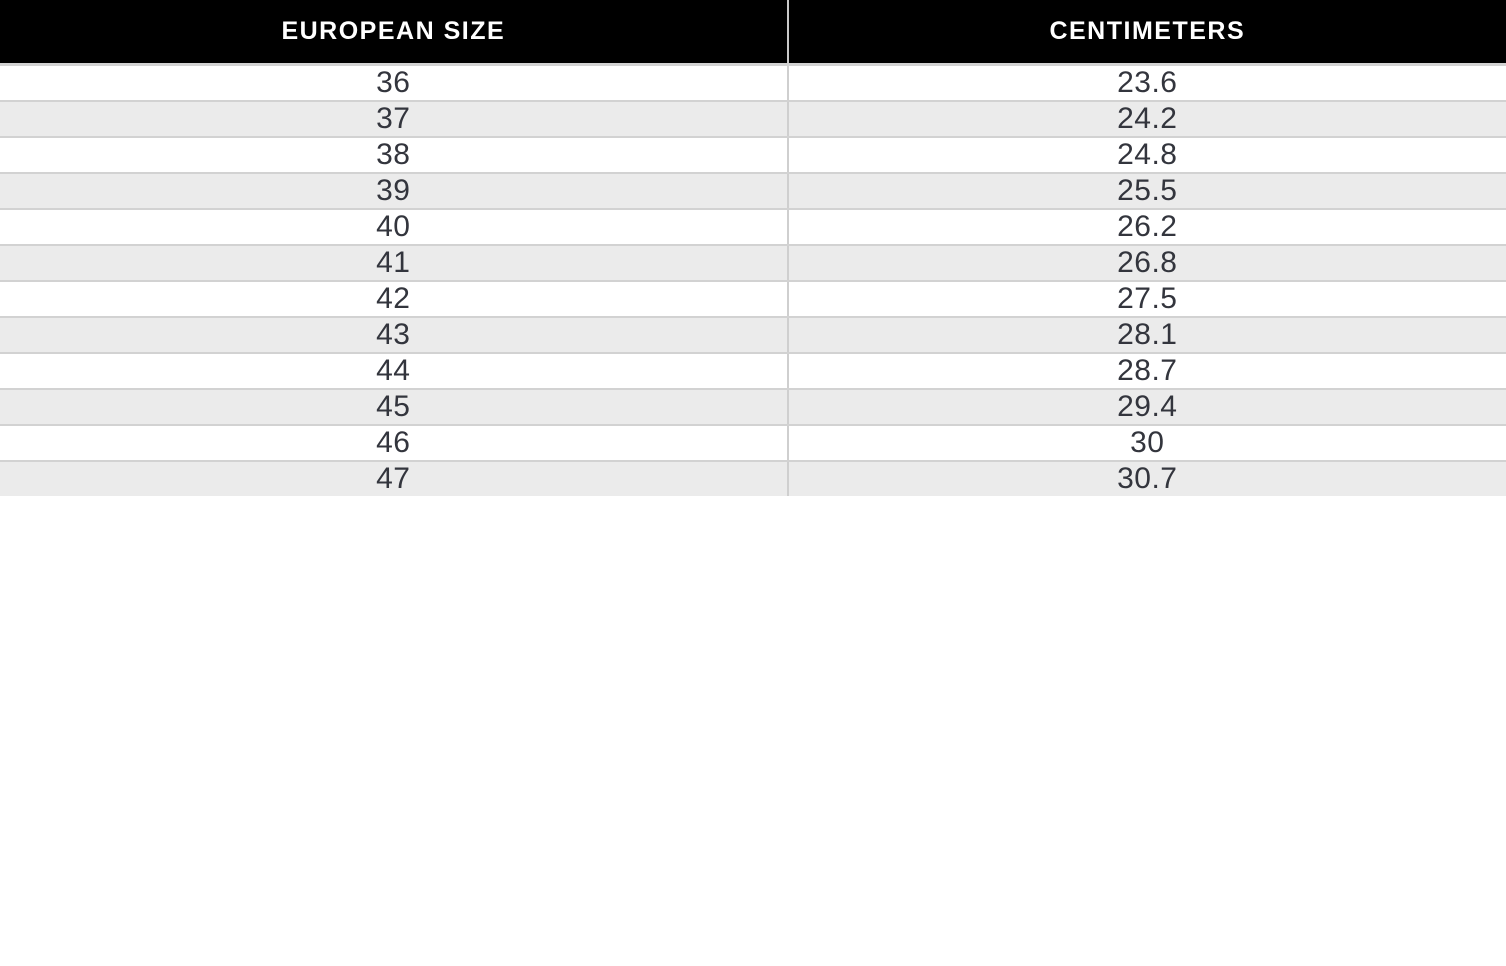 This screenshot has height=966, width=1506. What do you see at coordinates (753, 336) in the screenshot?
I see `table-row: 43 28.1` at bounding box center [753, 336].